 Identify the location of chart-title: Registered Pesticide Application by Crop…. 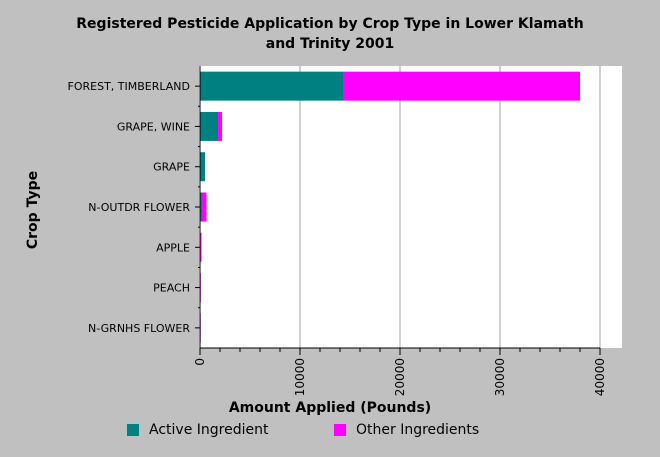
(330, 34).